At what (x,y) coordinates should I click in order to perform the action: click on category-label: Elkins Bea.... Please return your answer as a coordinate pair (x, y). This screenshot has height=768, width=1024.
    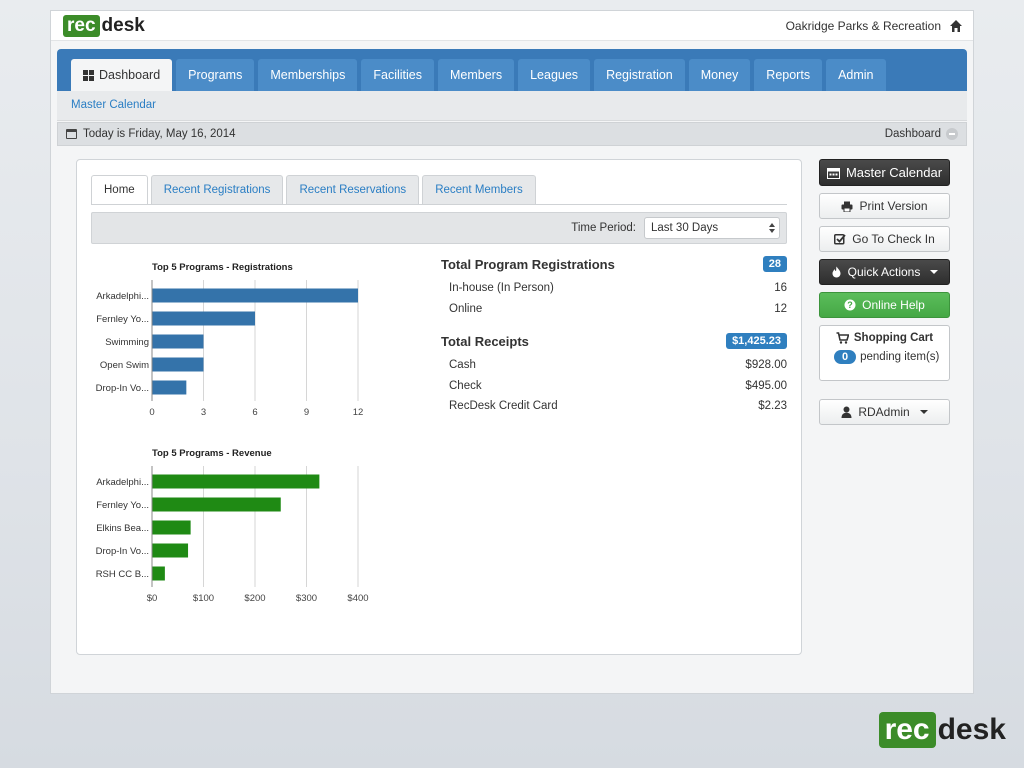
    Looking at the image, I should click on (122, 528).